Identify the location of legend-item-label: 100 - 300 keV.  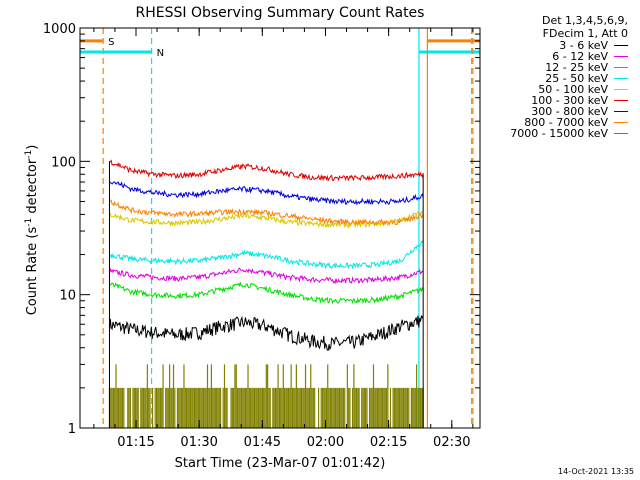
(569, 100).